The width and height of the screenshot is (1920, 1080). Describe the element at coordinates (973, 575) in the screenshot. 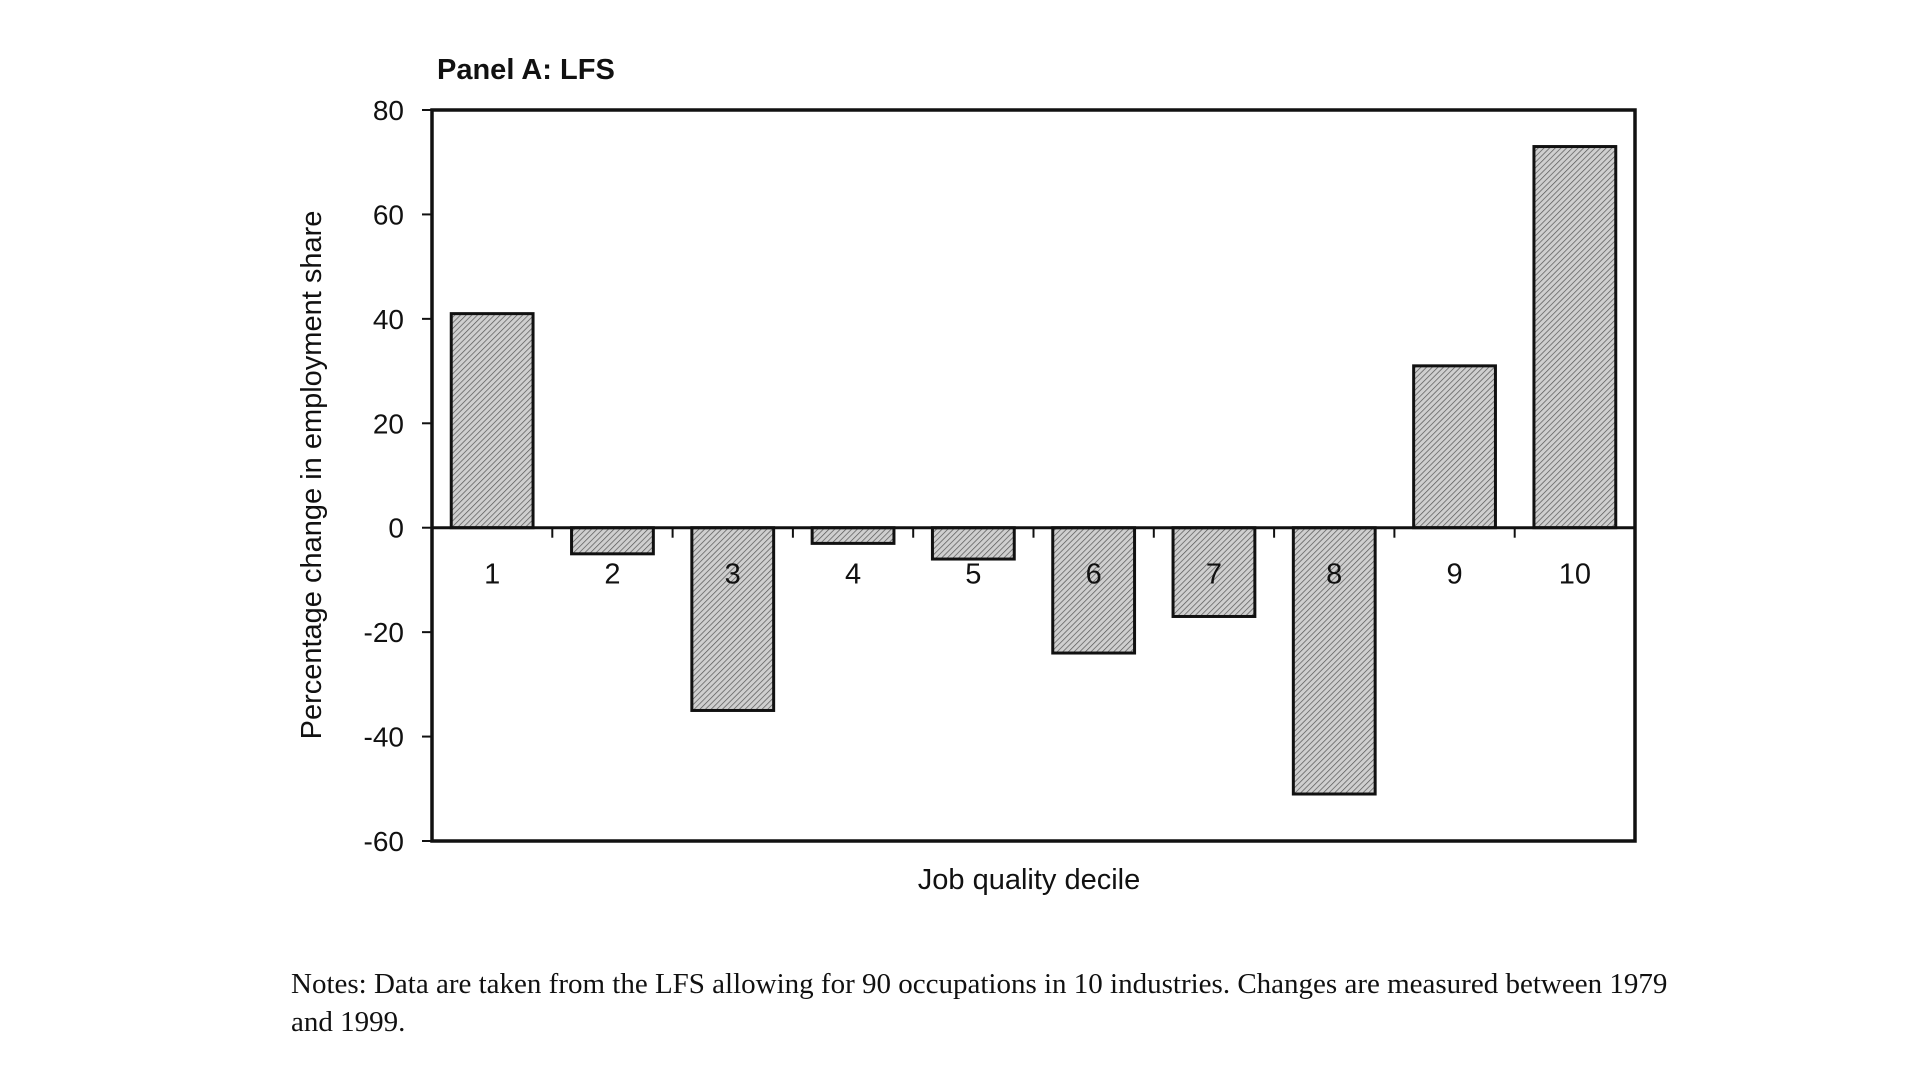

I see `x-tick-label: 5` at that location.